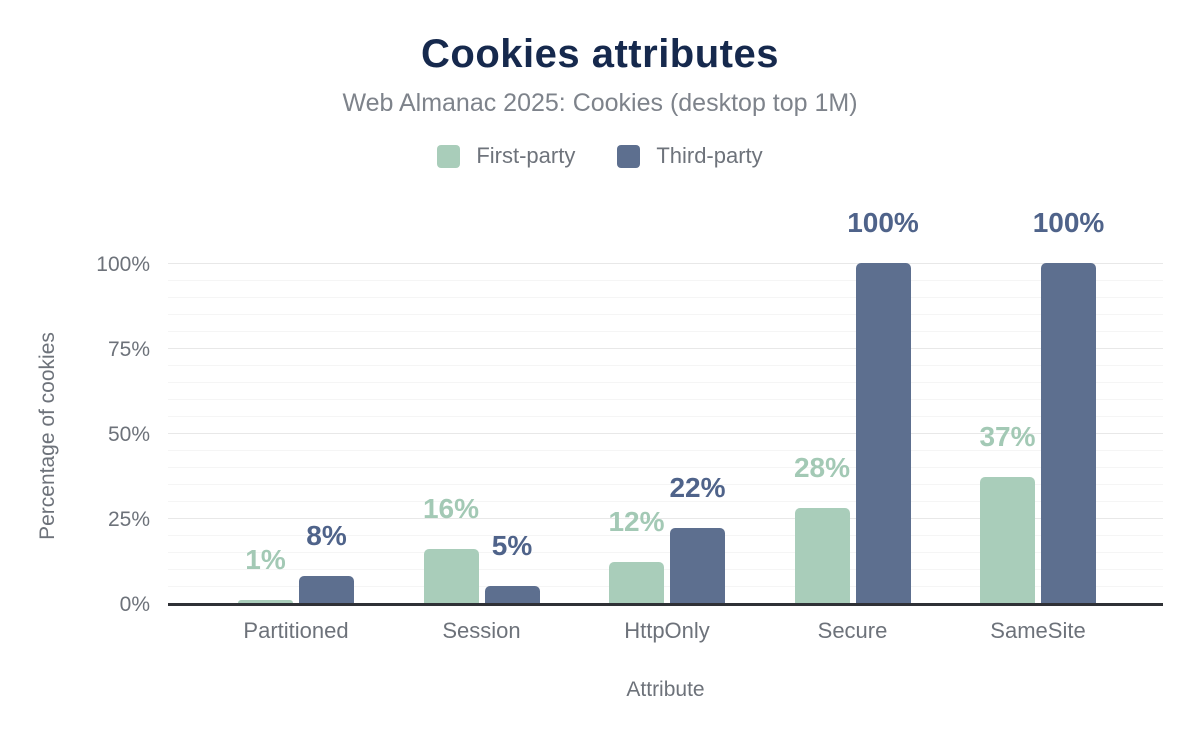 Image resolution: width=1200 pixels, height=742 pixels. I want to click on y-tick-label: 25%, so click(128, 519).